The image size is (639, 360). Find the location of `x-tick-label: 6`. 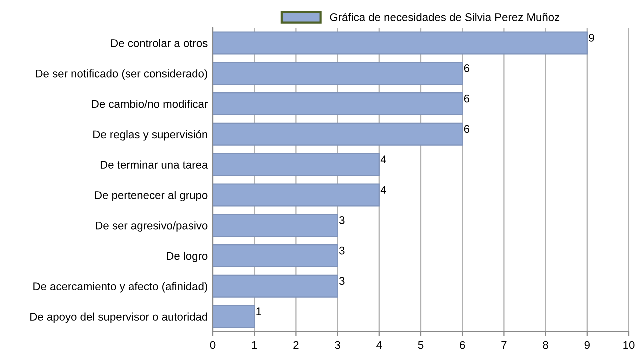

x-tick-label: 6 is located at coordinates (463, 345).